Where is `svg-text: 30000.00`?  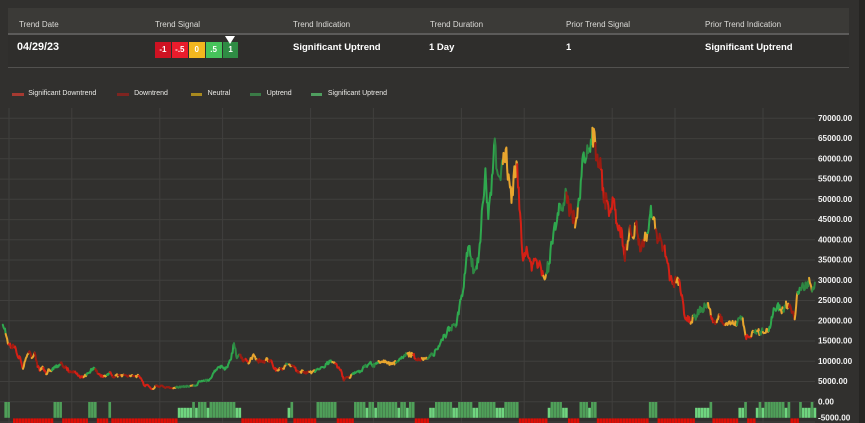 svg-text: 30000.00 is located at coordinates (835, 280).